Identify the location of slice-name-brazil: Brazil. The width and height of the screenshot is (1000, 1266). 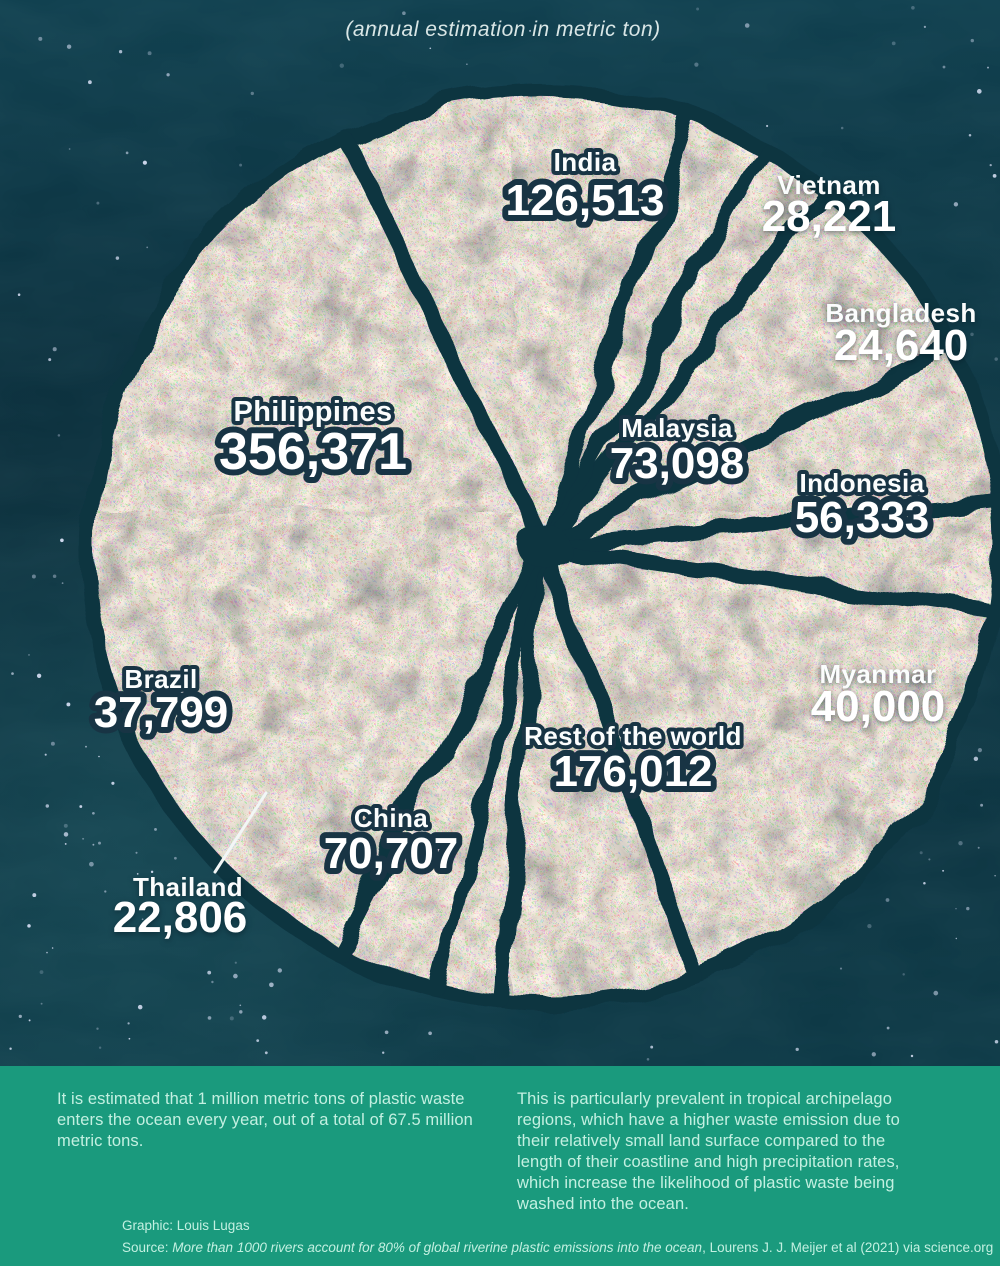
(160, 679).